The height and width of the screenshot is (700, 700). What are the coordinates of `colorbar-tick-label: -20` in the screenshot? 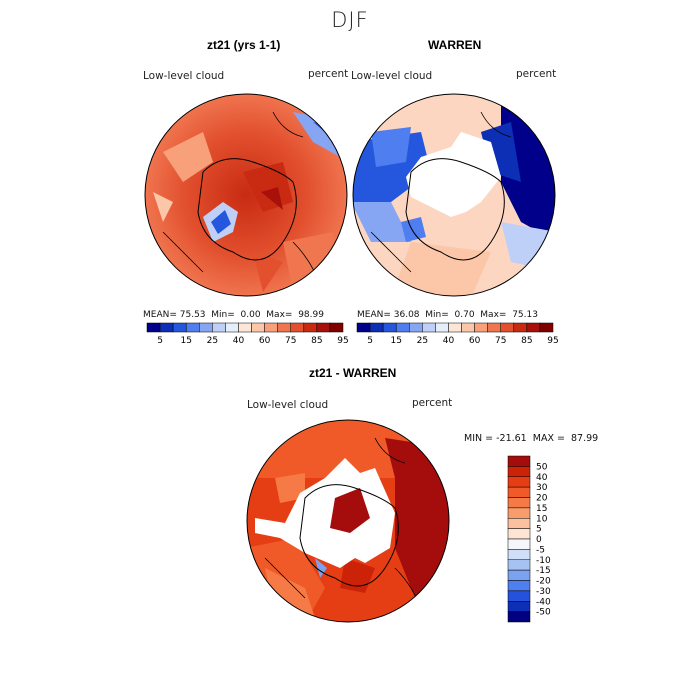 It's located at (543, 582).